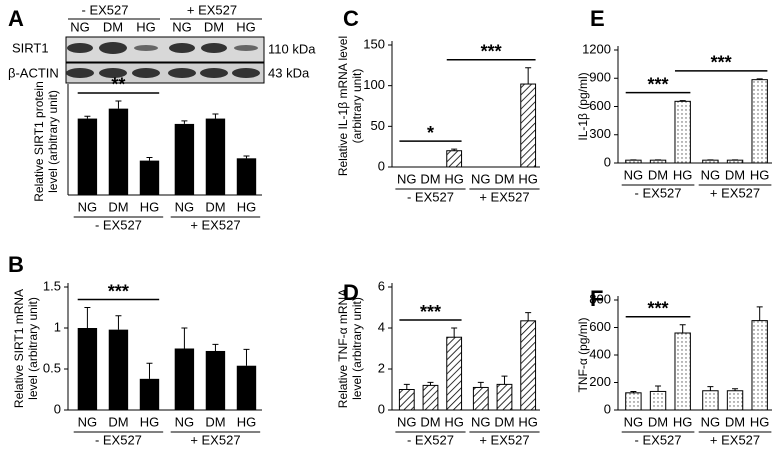  I want to click on blot-group: - EX527, so click(105, 9).